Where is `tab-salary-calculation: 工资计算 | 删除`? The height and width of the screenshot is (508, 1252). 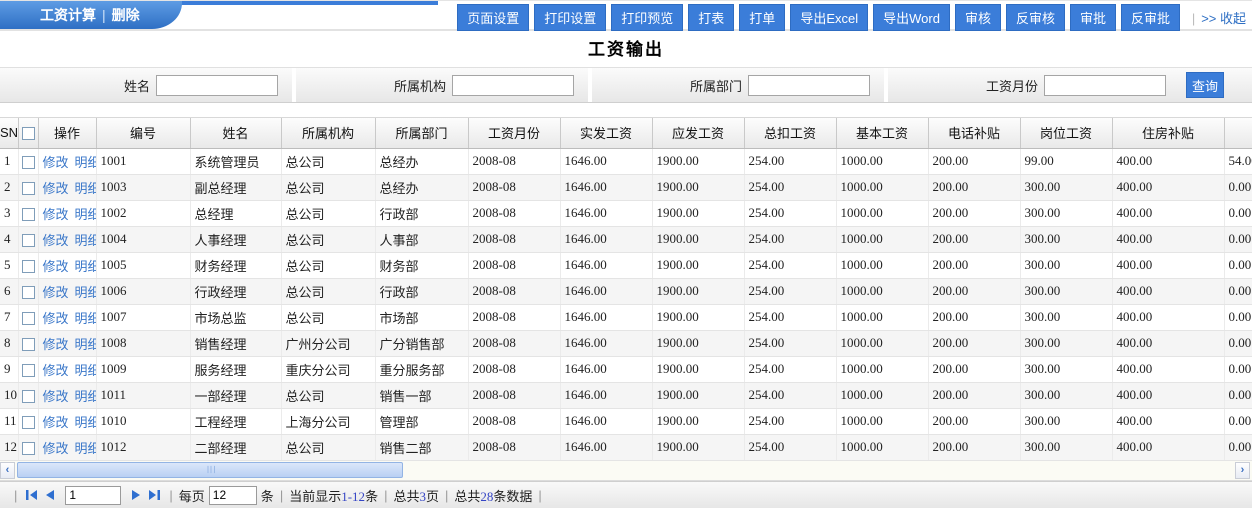
tab-salary-calculation: 工资计算 | 删除 is located at coordinates (75, 15).